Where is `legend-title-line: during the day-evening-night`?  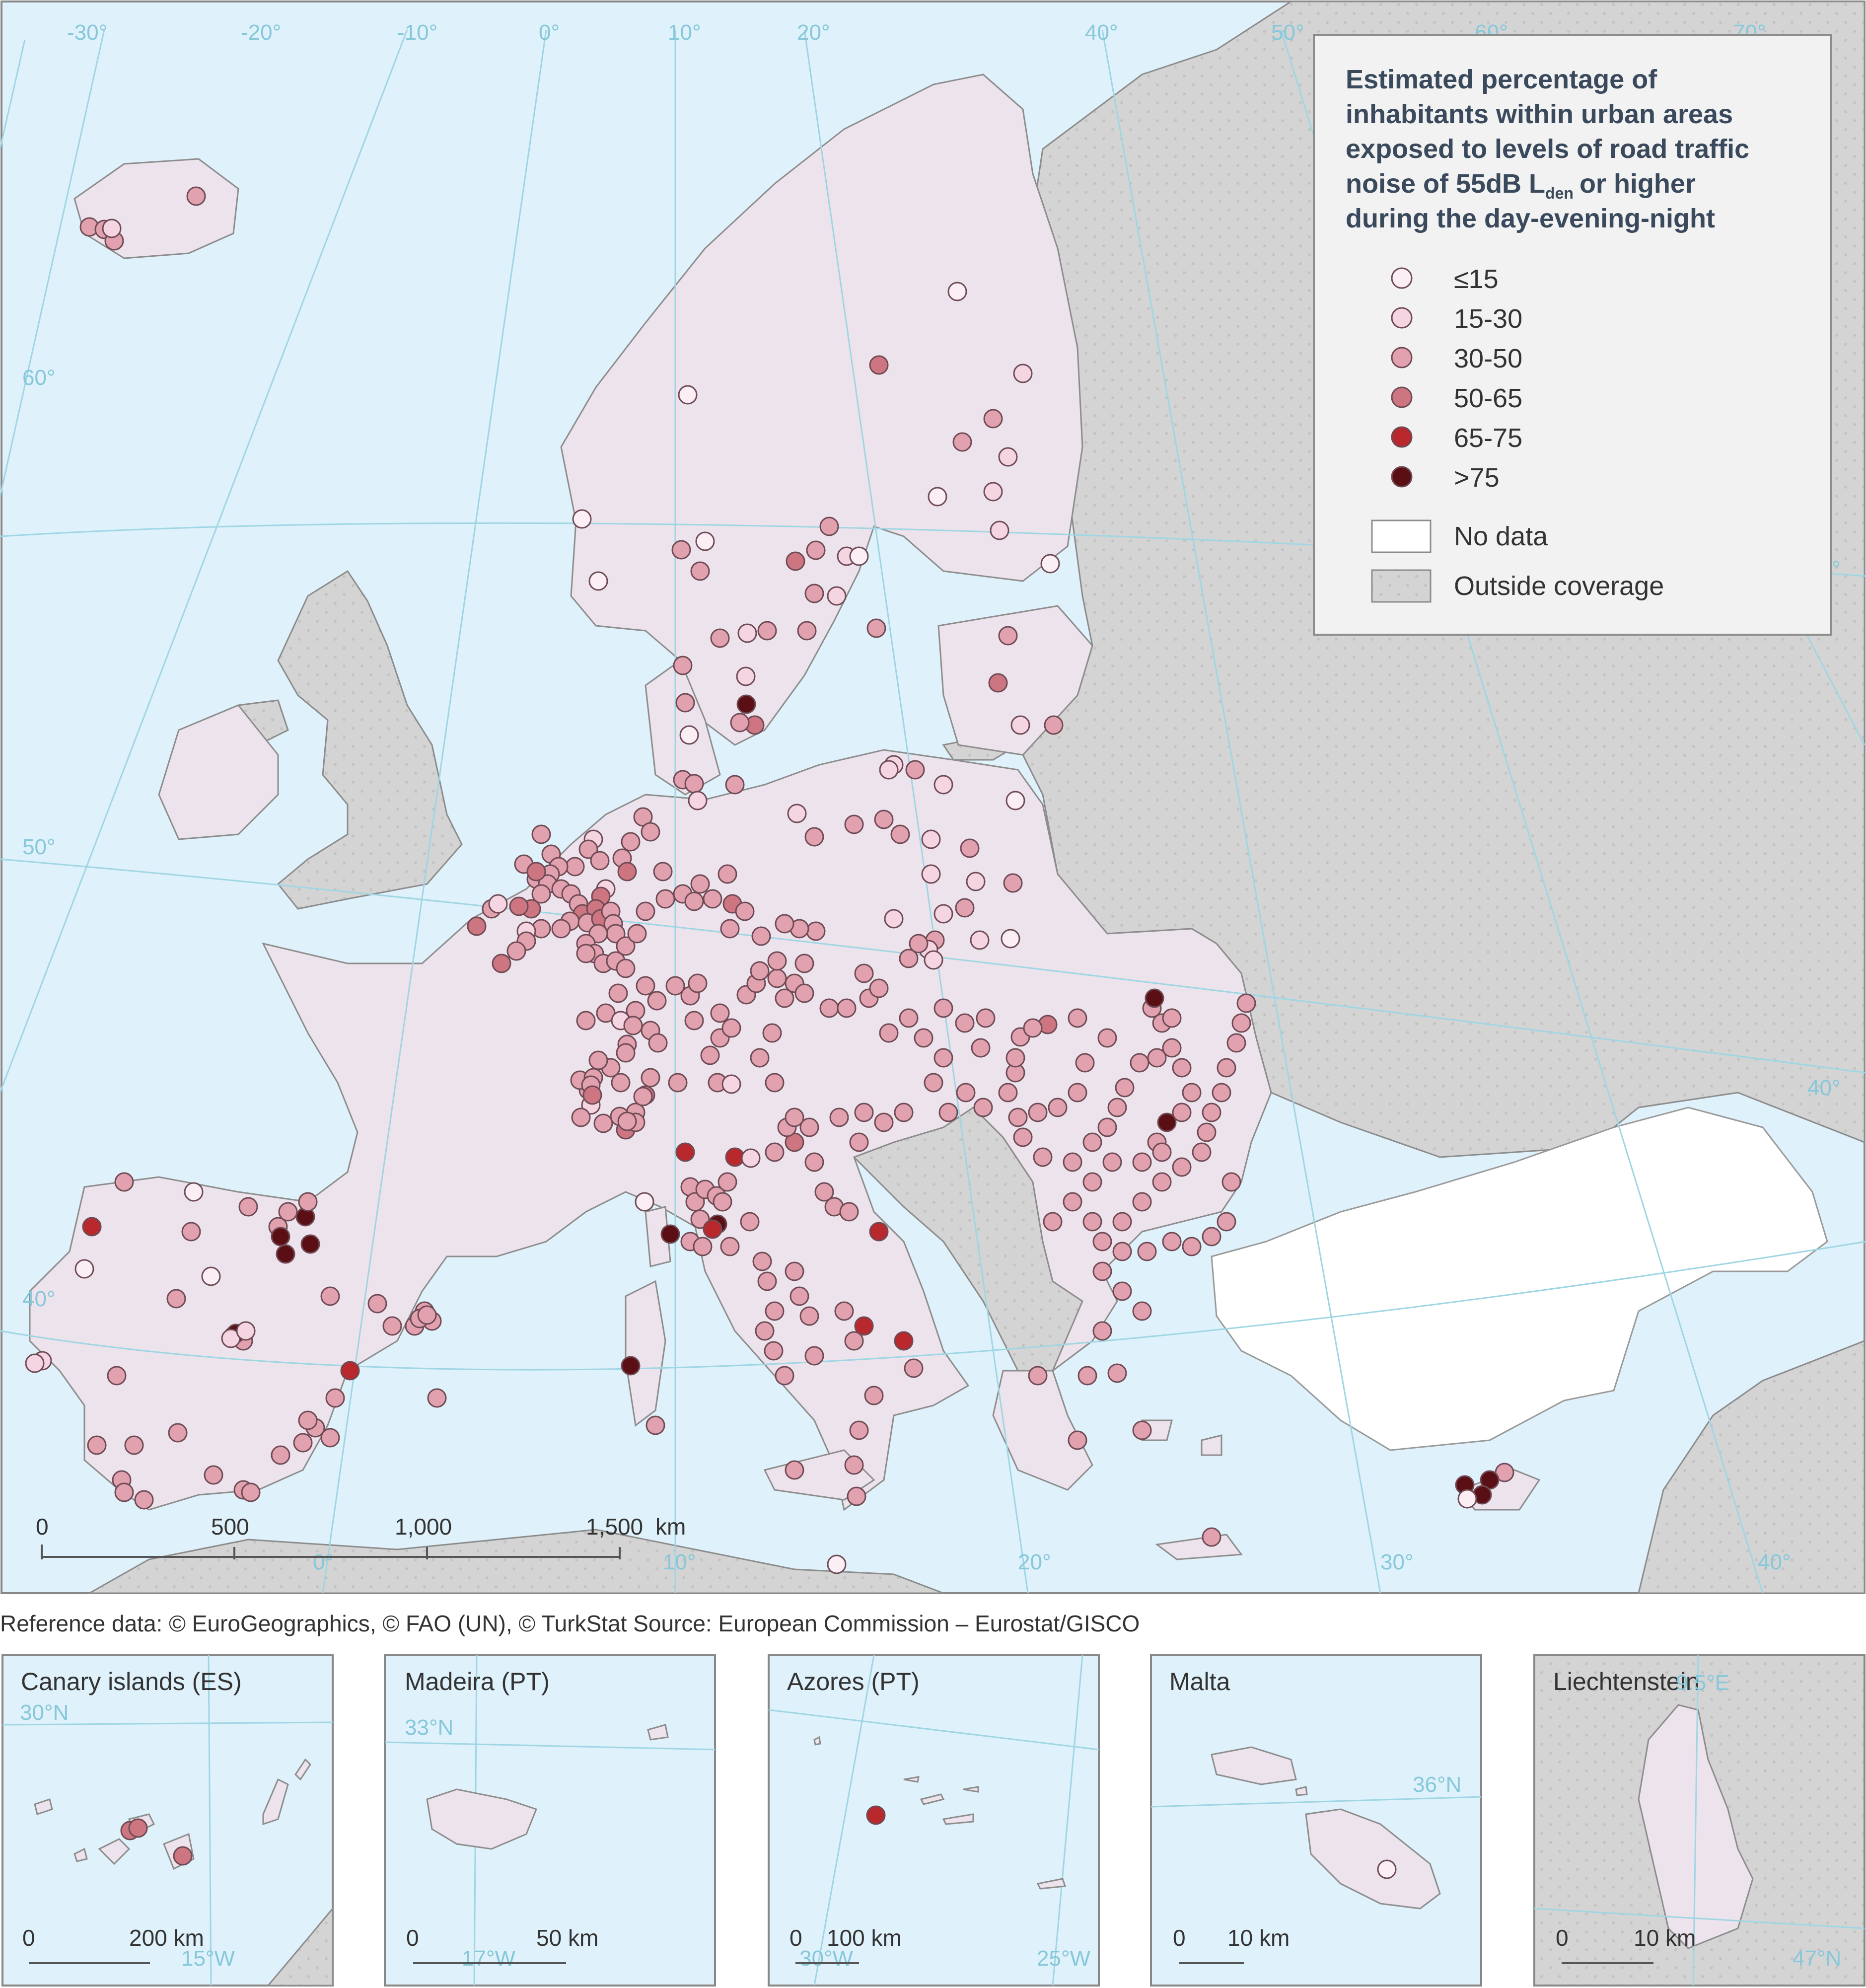 legend-title-line: during the day-evening-night is located at coordinates (1530, 218).